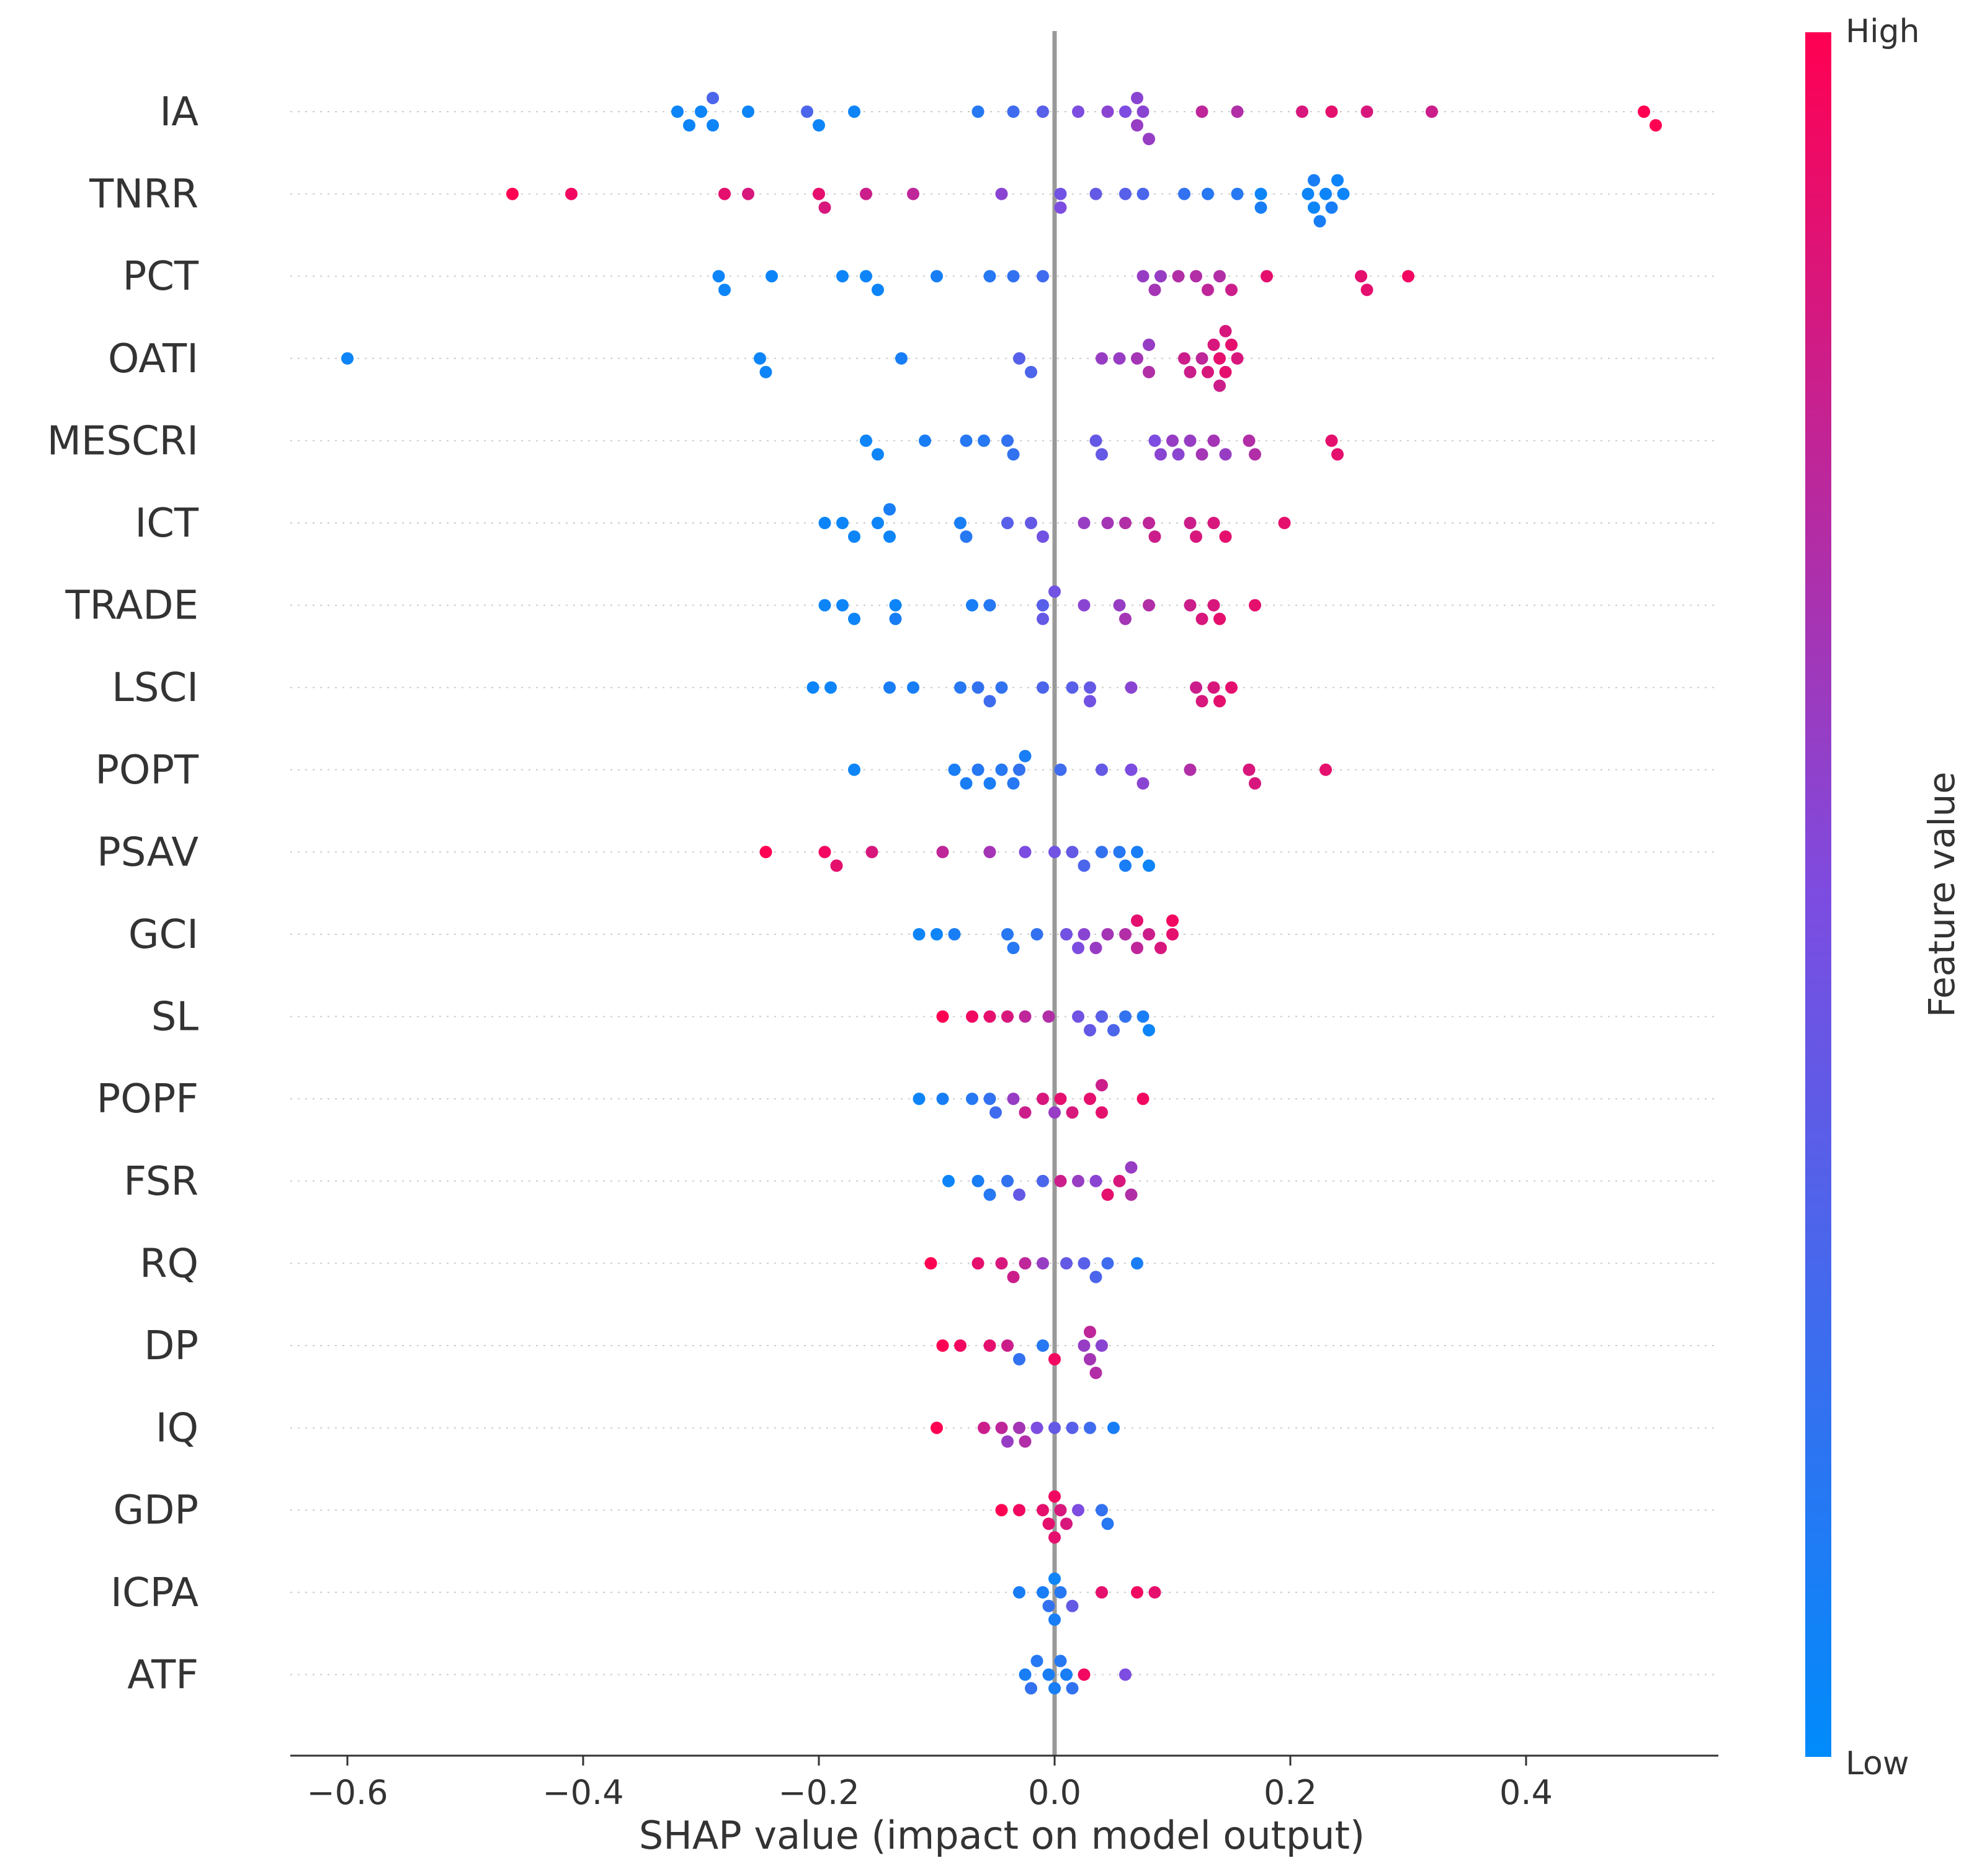 The height and width of the screenshot is (1876, 1987). I want to click on colorbar, so click(1818, 894).